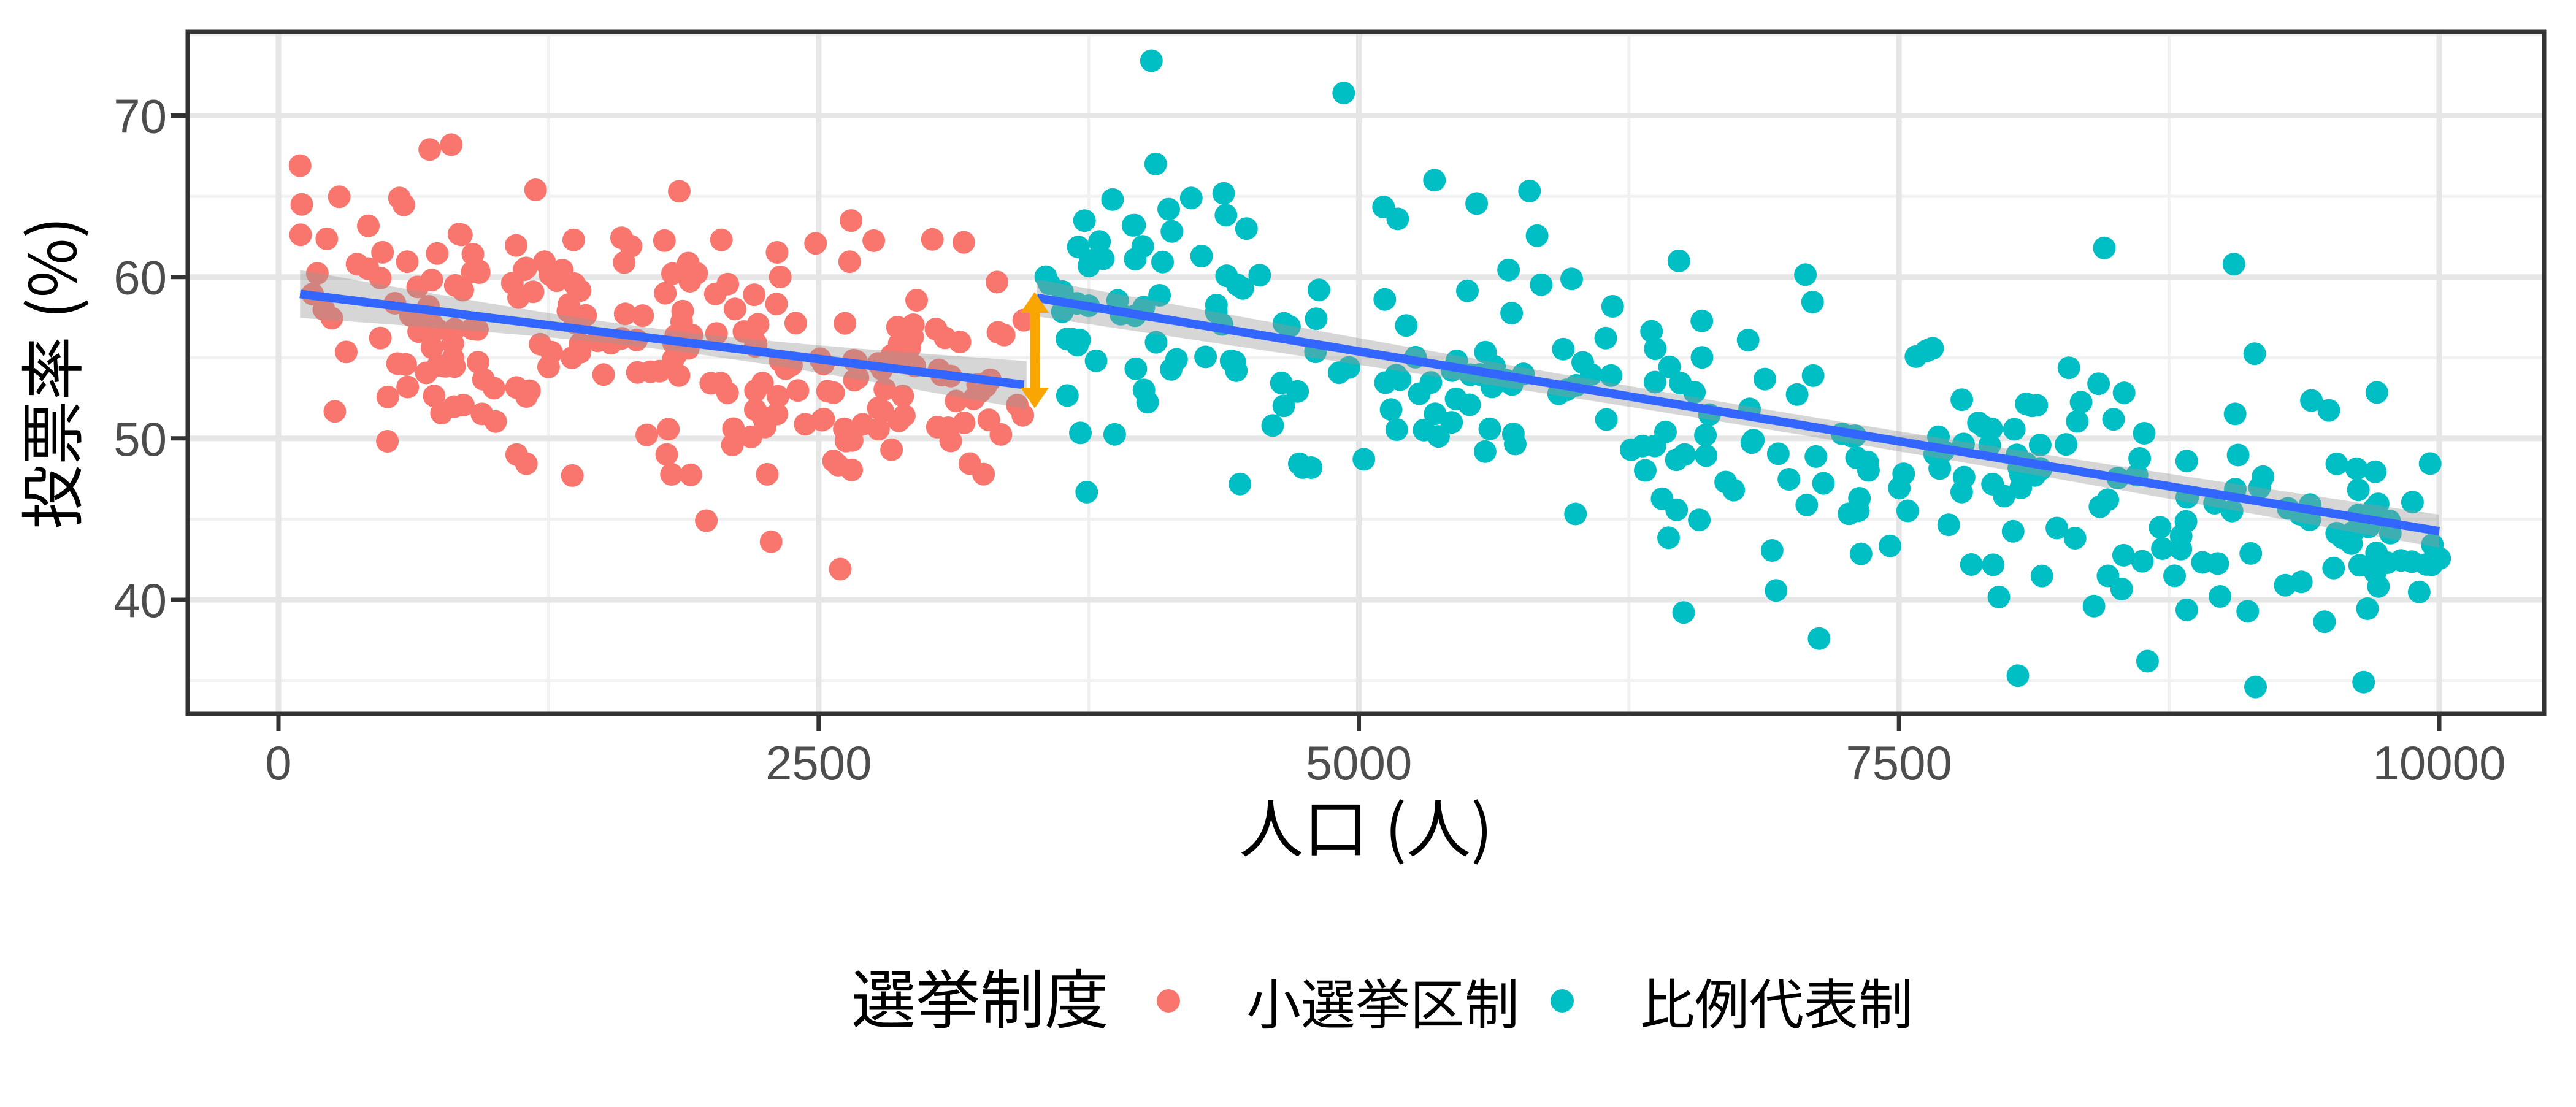 Image resolution: width=2576 pixels, height=1107 pixels. What do you see at coordinates (818, 763) in the screenshot?
I see `svg-text: 2500` at bounding box center [818, 763].